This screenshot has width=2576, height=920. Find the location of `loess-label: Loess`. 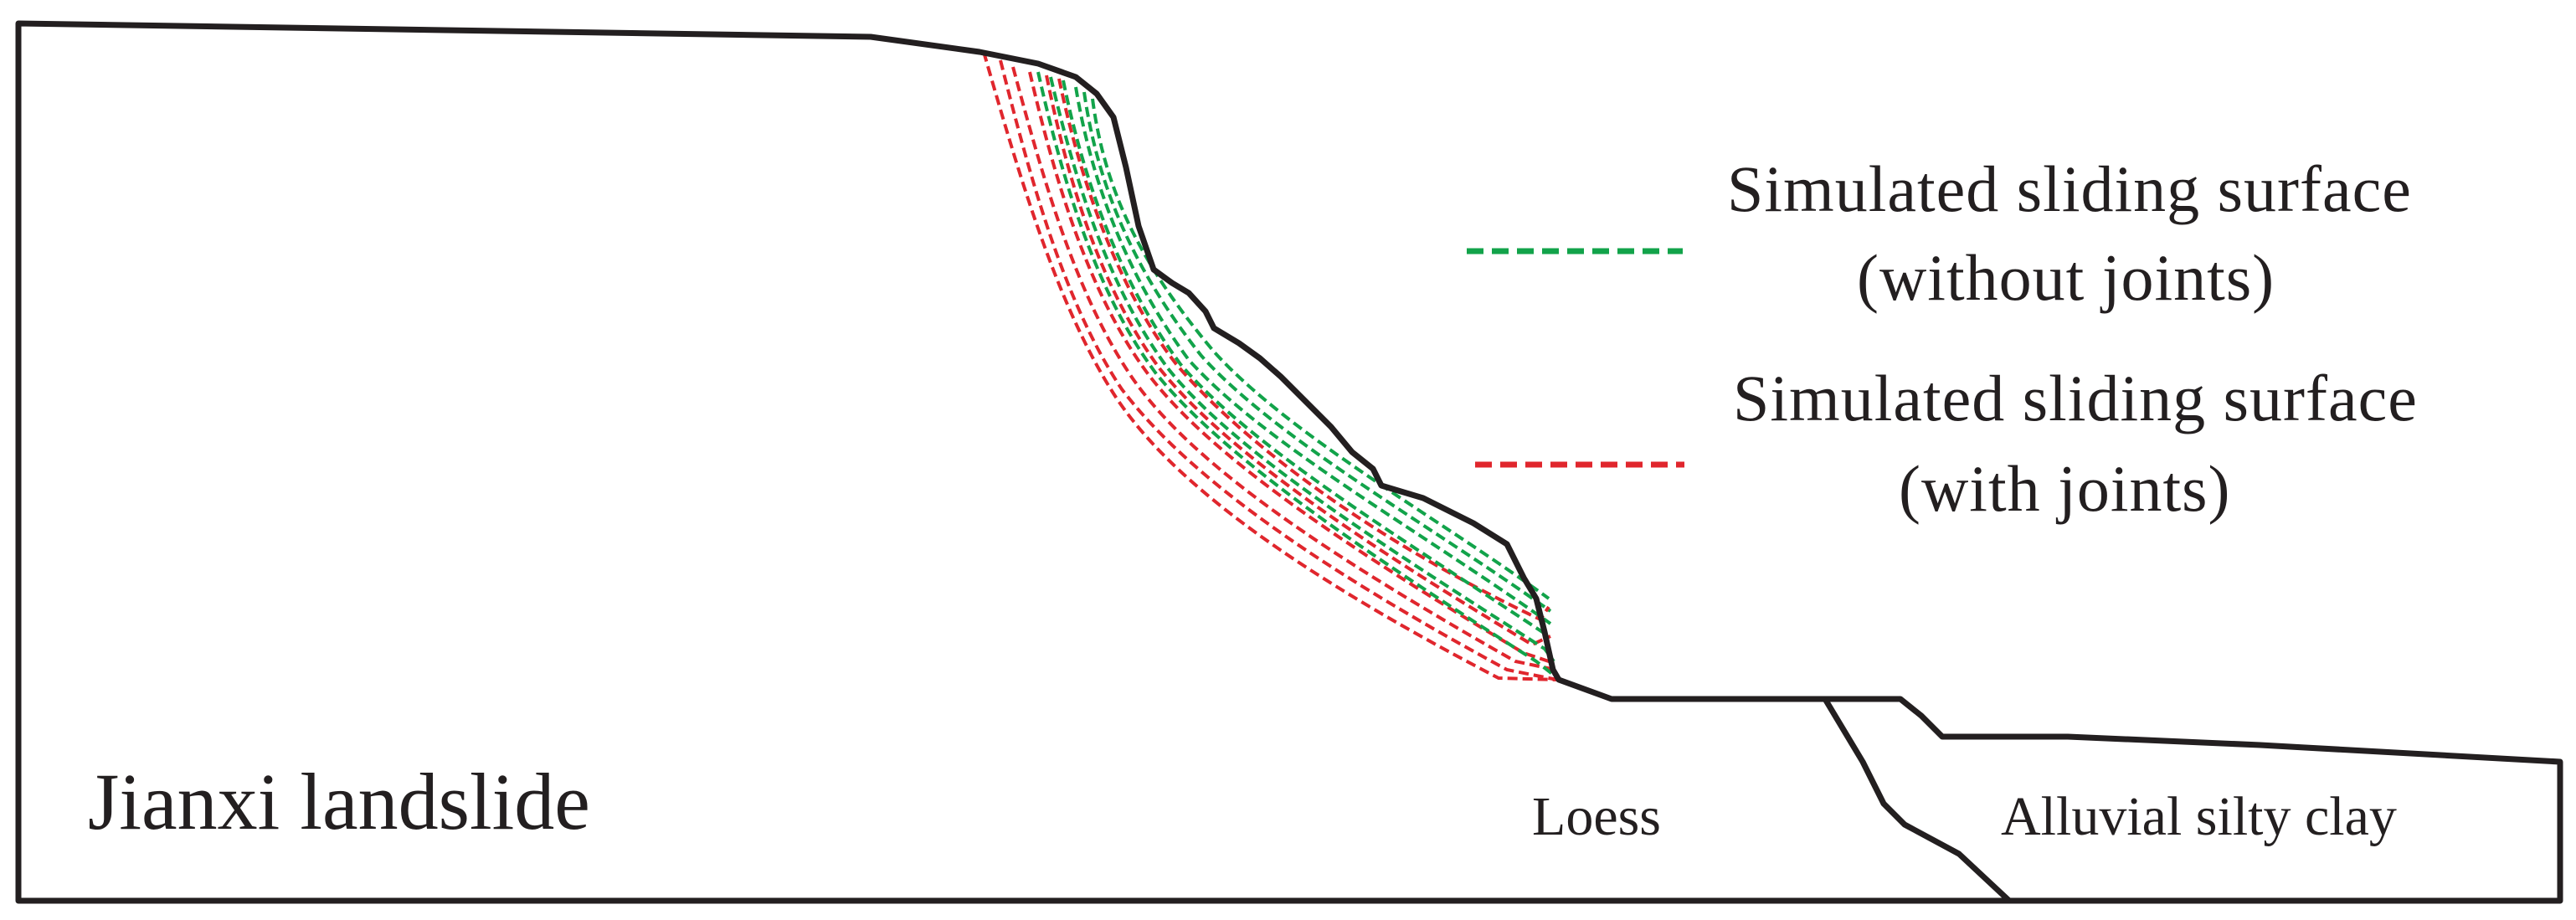

loess-label: Loess is located at coordinates (1596, 817).